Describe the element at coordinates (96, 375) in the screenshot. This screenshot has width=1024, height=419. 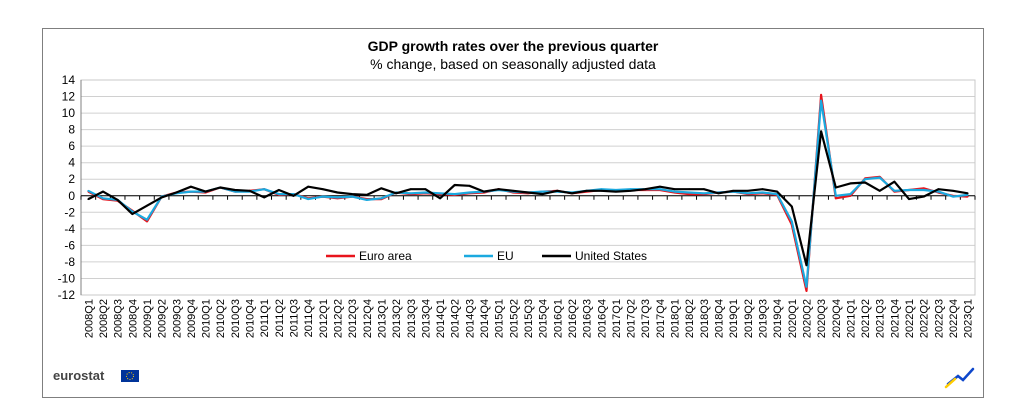
I see `eurostat-logo: eurostat` at that location.